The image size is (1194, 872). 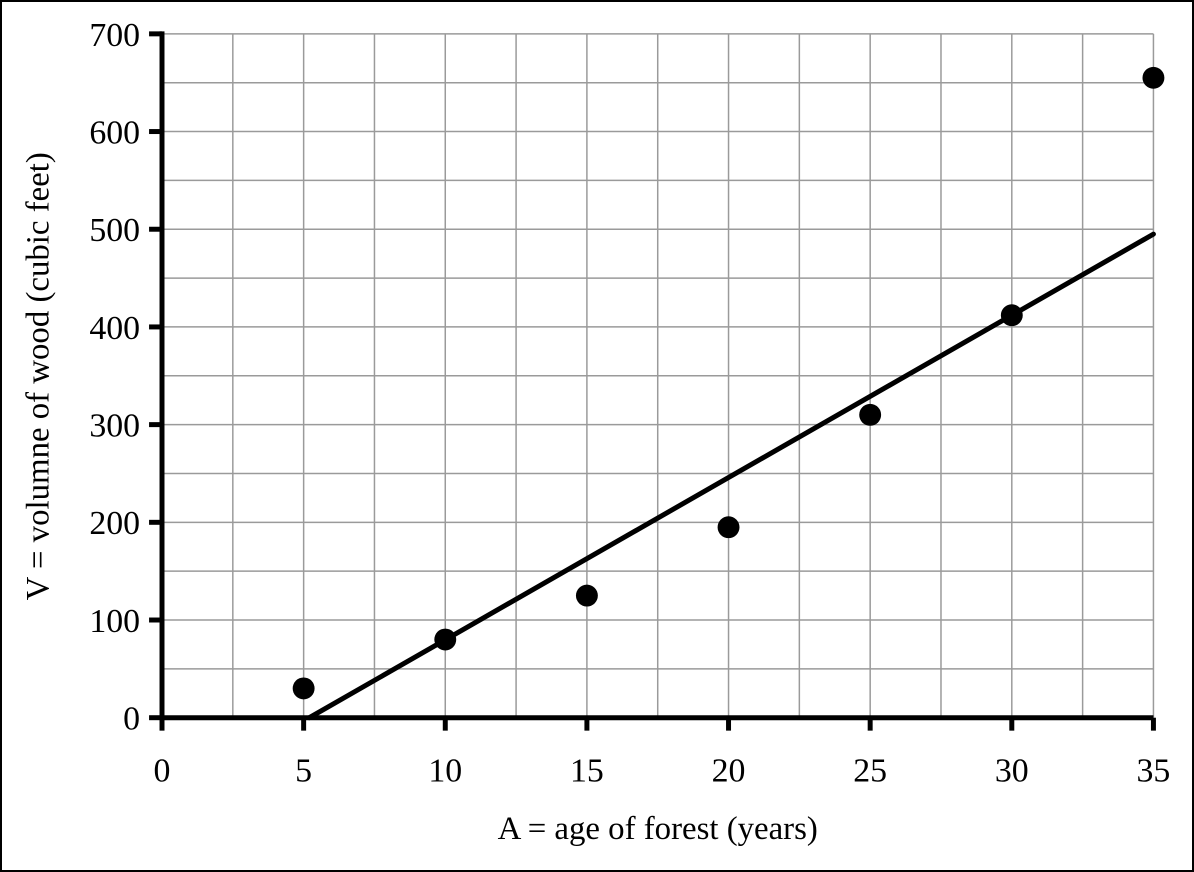 I want to click on x-tick-label: 10, so click(x=445, y=770).